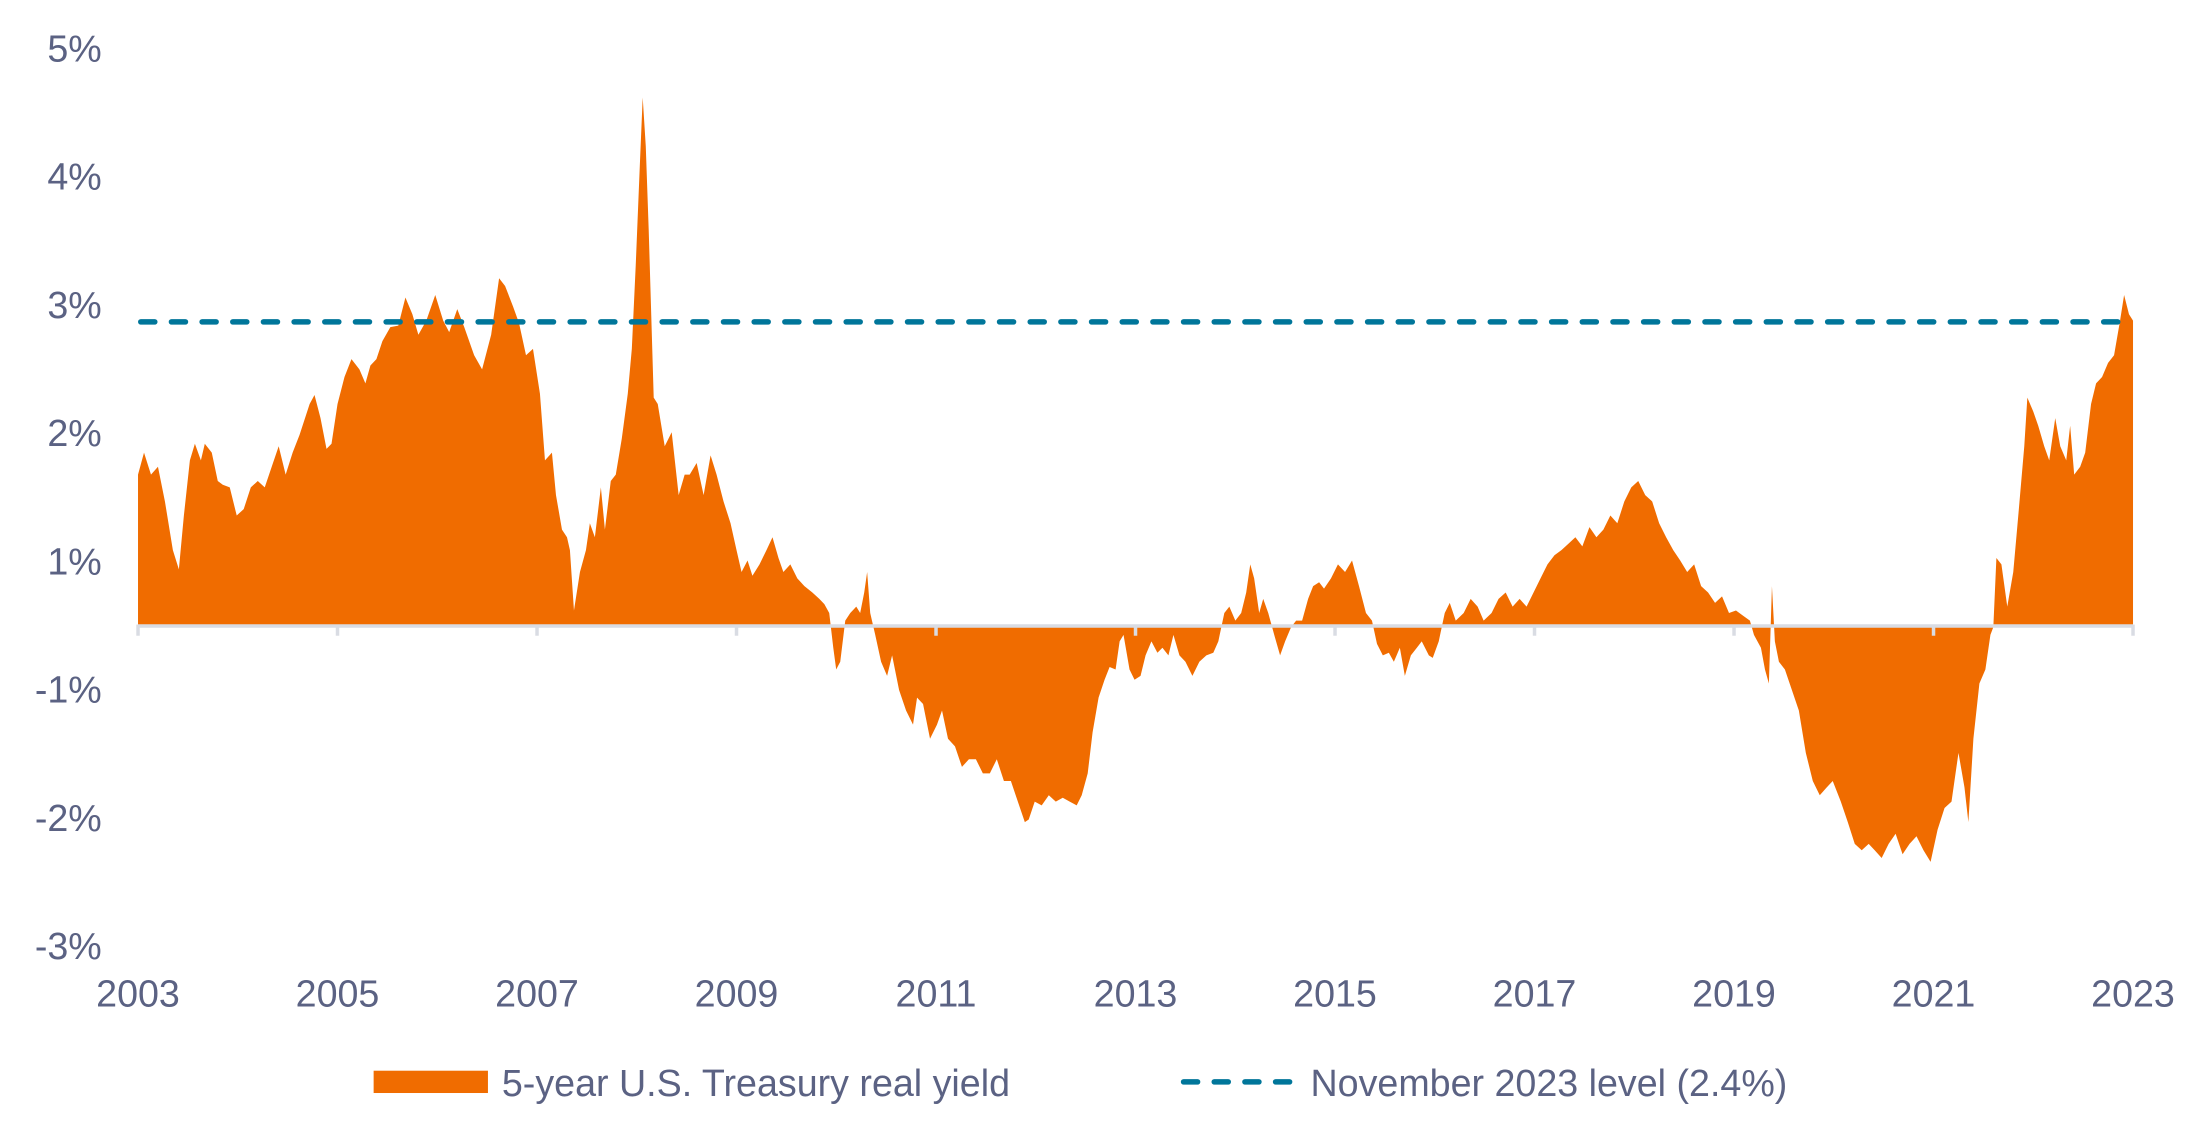  Describe the element at coordinates (1136, 994) in the screenshot. I see `x-tick-label: 2013` at that location.